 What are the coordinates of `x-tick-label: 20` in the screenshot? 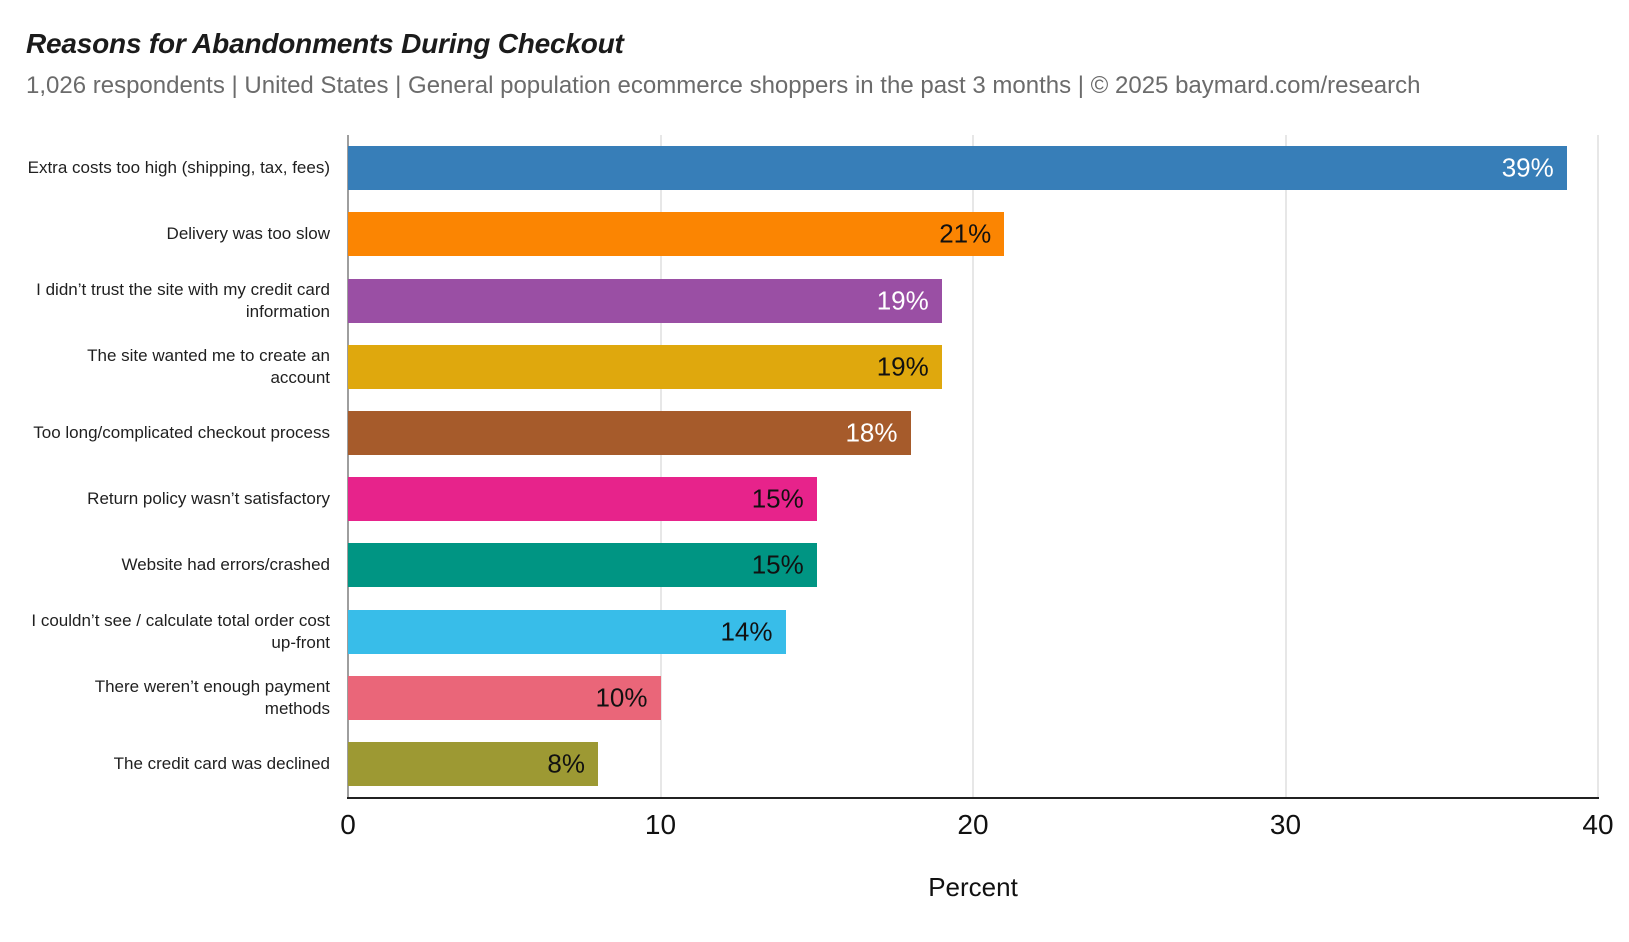 It's located at (973, 824).